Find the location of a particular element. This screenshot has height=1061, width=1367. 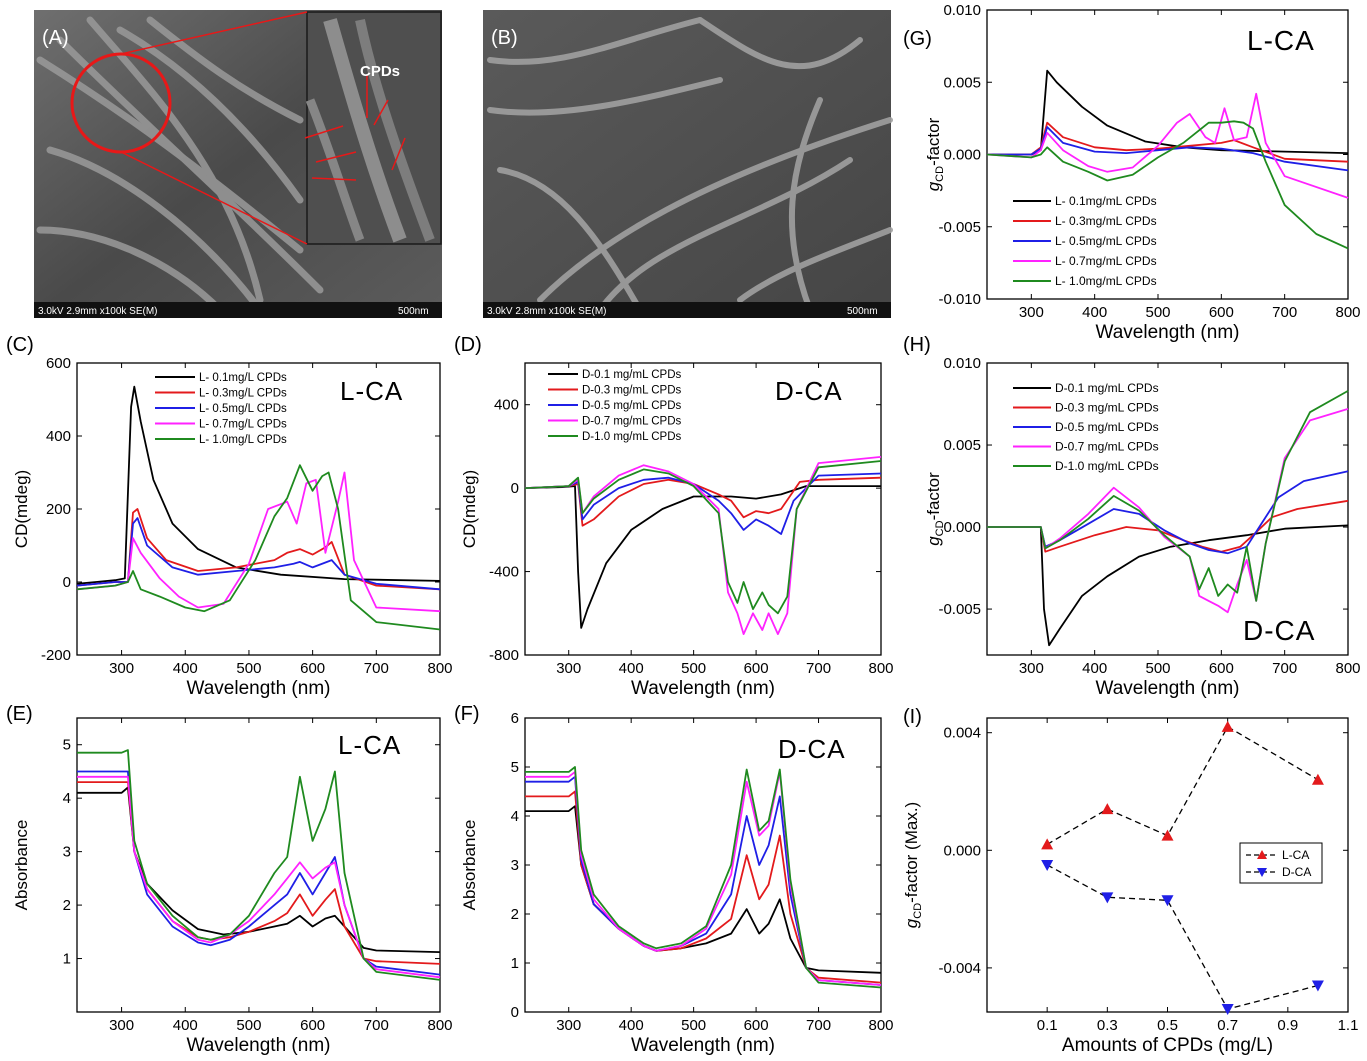

sem-a-scale-info: 3.0kV 2.9mm x100k SE(M) is located at coordinates (97, 311).